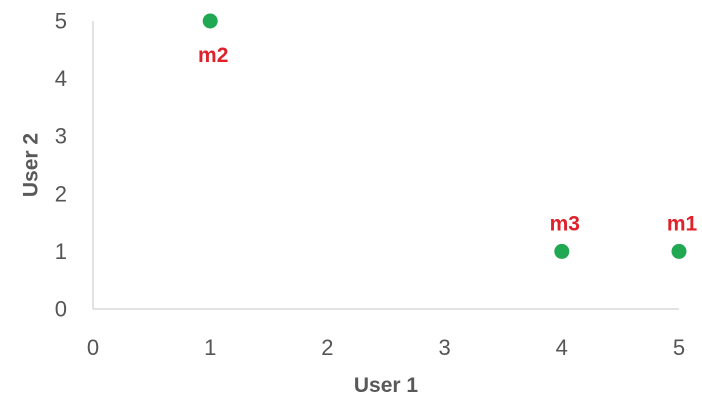  I want to click on y-tick-labels: 0 1 2 3 4 5, so click(61, 165).